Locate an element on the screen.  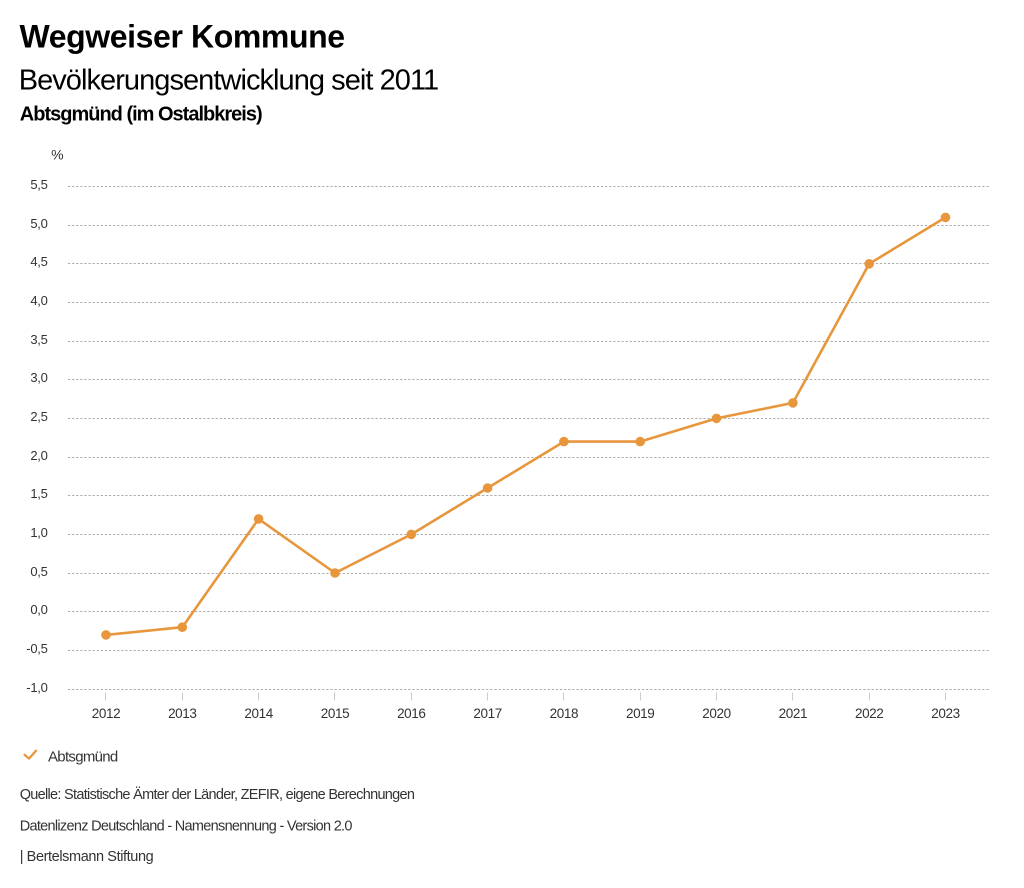
svg-text: 4,0 is located at coordinates (38, 300).